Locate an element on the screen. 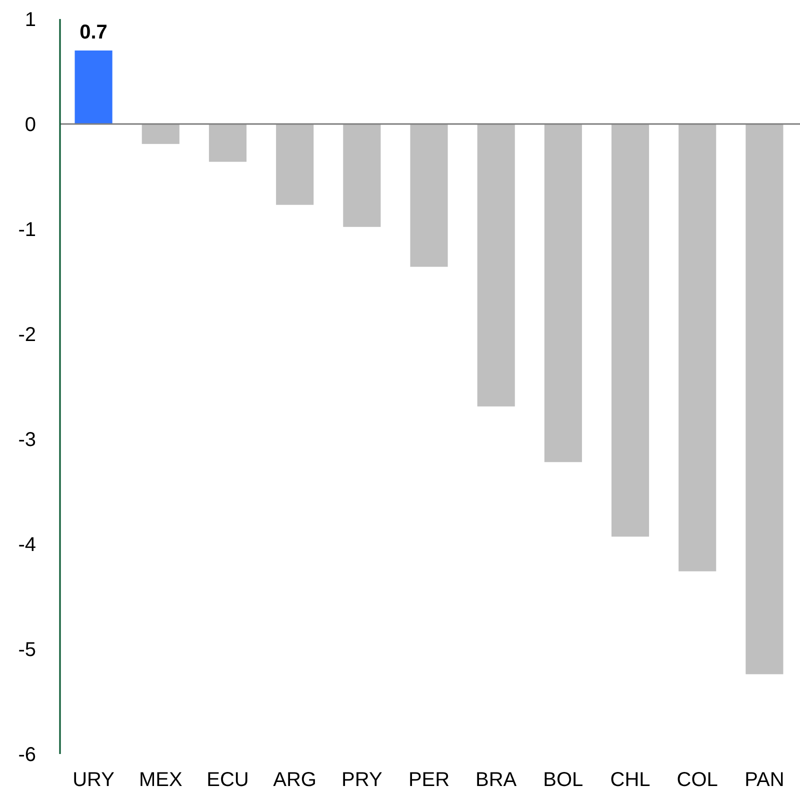 The height and width of the screenshot is (798, 800). x-tick-label: ARG is located at coordinates (294, 780).